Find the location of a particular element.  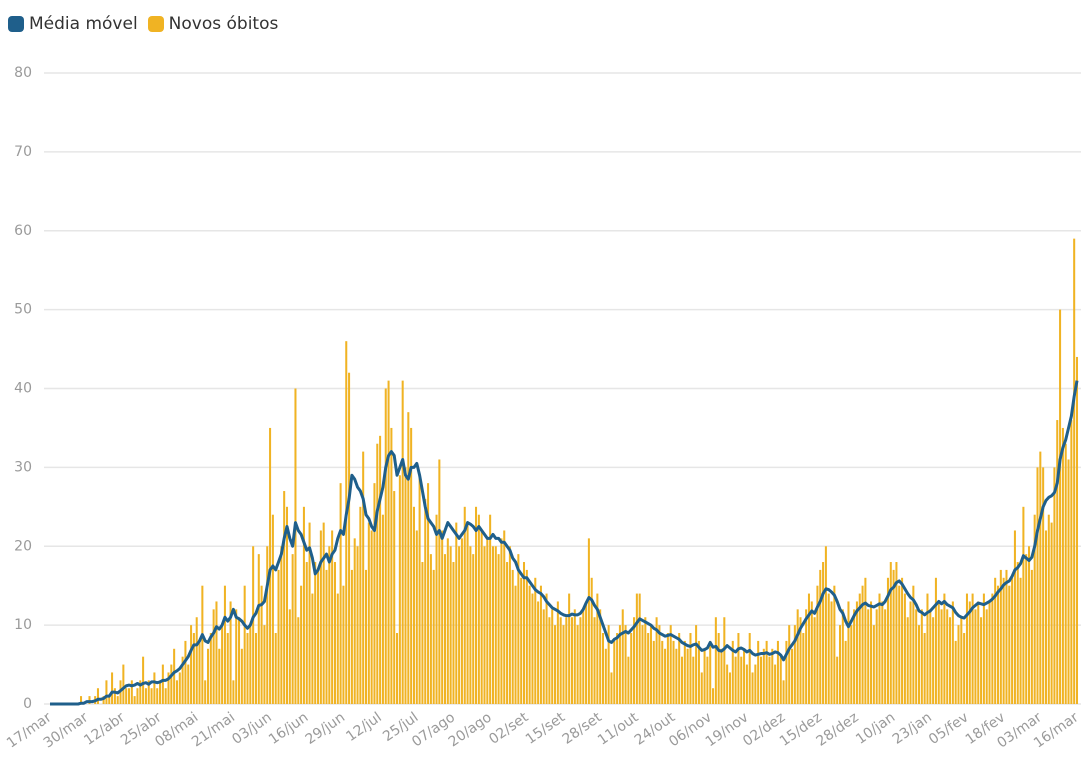

y-tick-label: 20 is located at coordinates (23, 546).